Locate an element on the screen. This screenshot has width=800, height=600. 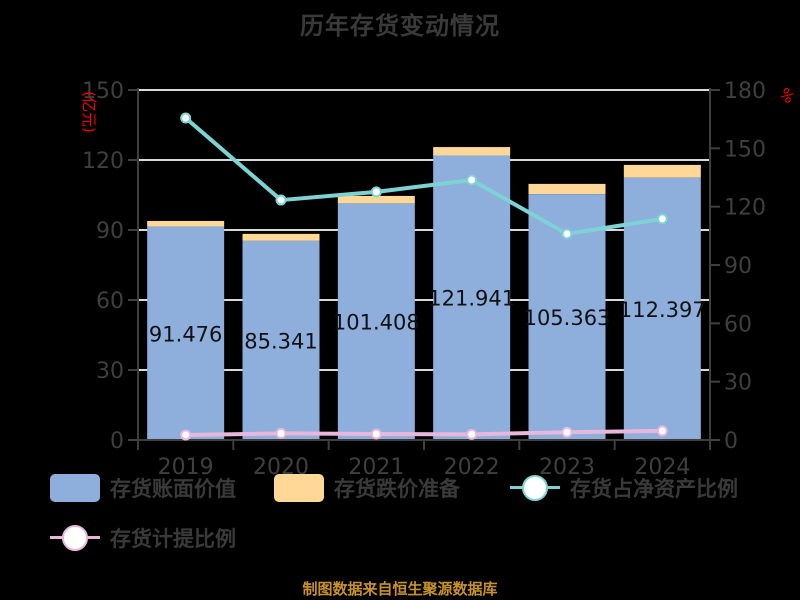
bar-value-label: 121.941 is located at coordinates (471, 299).